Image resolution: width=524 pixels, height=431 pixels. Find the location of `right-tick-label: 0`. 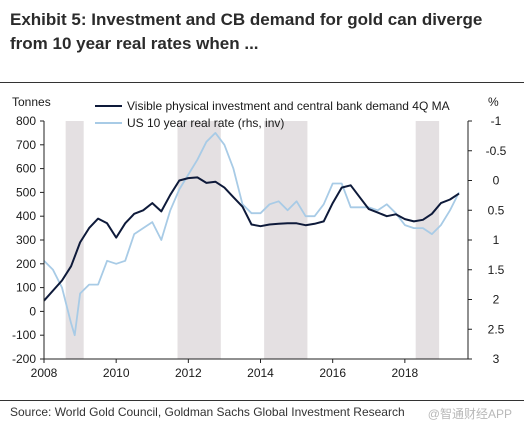

right-tick-label: 0 is located at coordinates (496, 181).